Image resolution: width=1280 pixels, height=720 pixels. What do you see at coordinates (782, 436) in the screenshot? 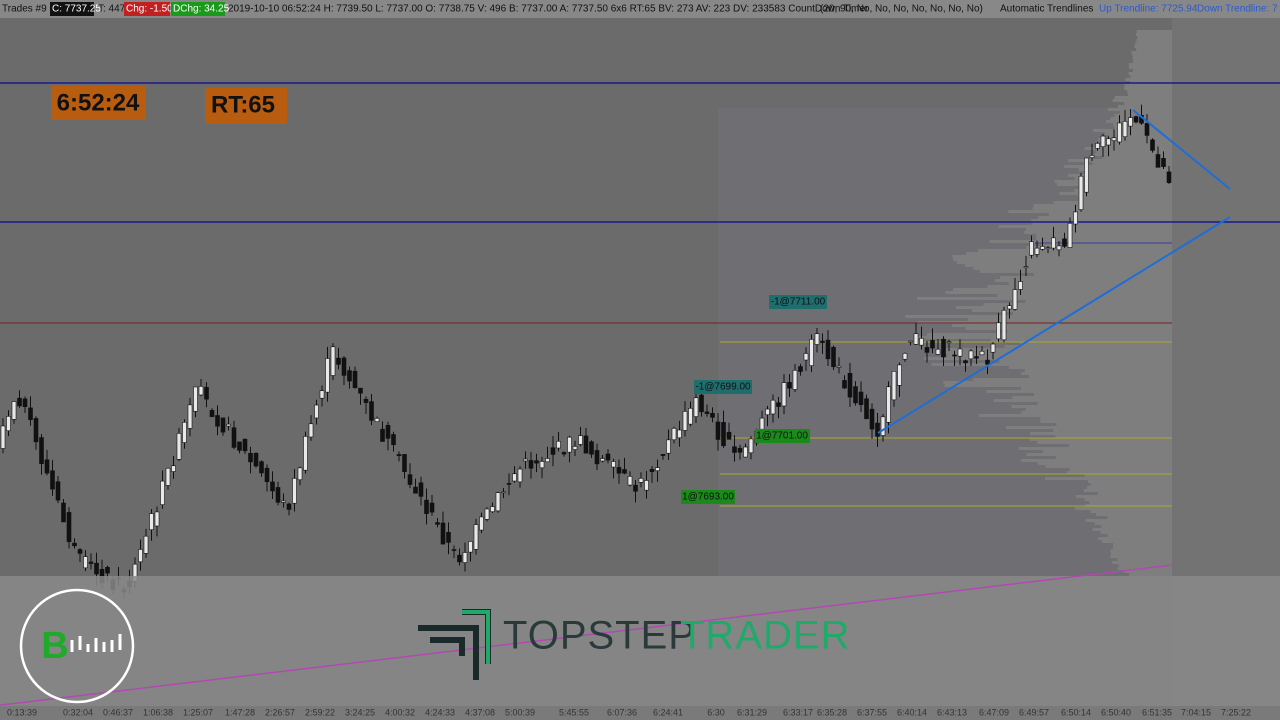
I see `order-box` at bounding box center [782, 436].